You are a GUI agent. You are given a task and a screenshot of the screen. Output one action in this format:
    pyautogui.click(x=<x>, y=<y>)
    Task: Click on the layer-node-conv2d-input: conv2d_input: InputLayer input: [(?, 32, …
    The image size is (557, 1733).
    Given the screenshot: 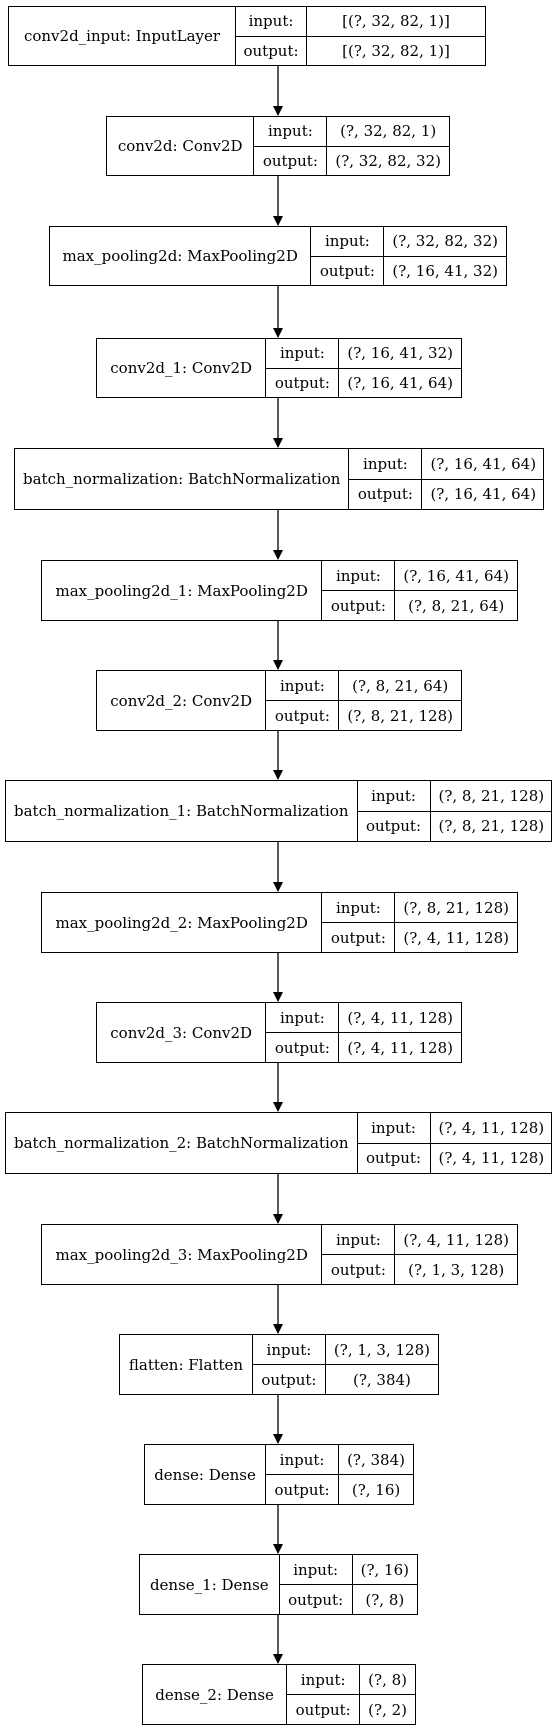 What is the action you would take?
    pyautogui.click(x=247, y=36)
    